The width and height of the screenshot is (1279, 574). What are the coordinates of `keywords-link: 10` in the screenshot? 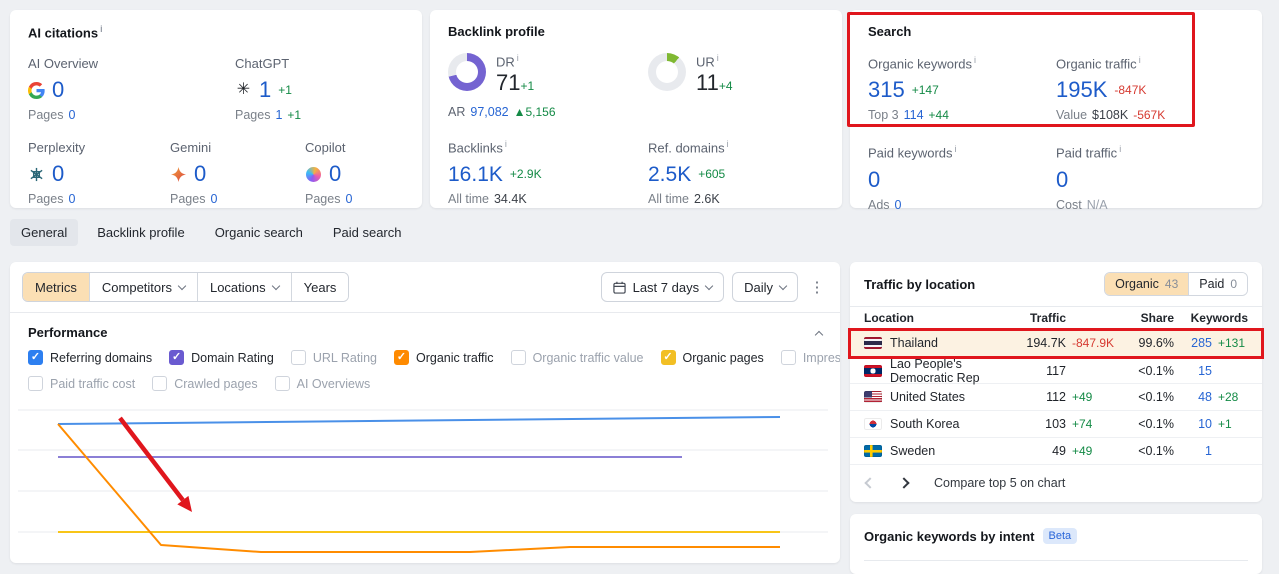 It's located at (1205, 424).